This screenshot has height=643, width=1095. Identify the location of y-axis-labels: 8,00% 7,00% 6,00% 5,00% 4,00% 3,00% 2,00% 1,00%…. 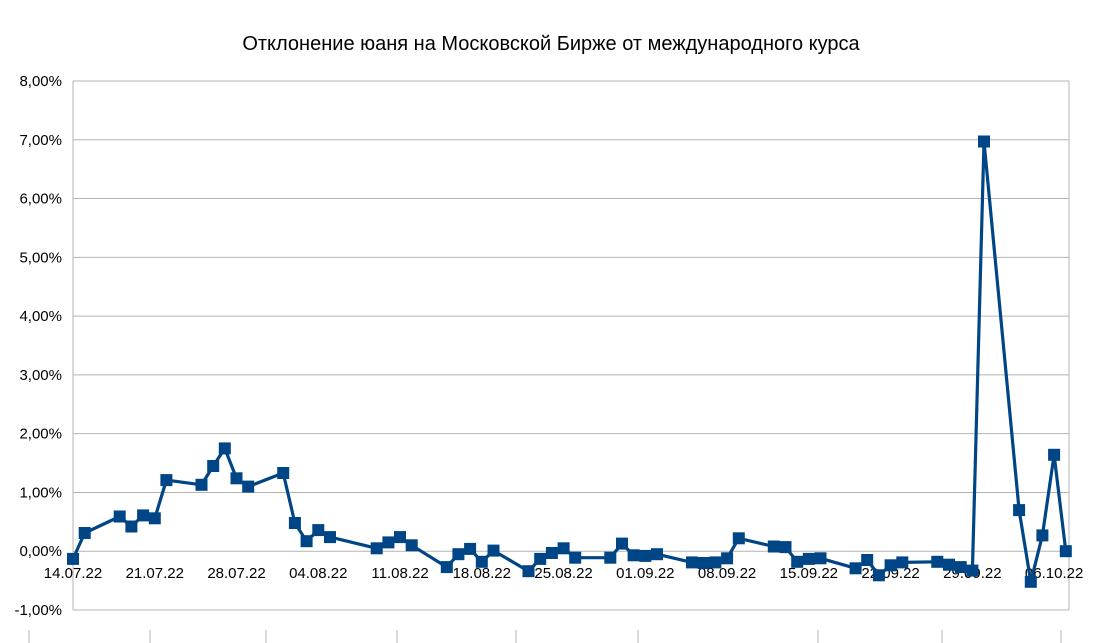
(38, 346).